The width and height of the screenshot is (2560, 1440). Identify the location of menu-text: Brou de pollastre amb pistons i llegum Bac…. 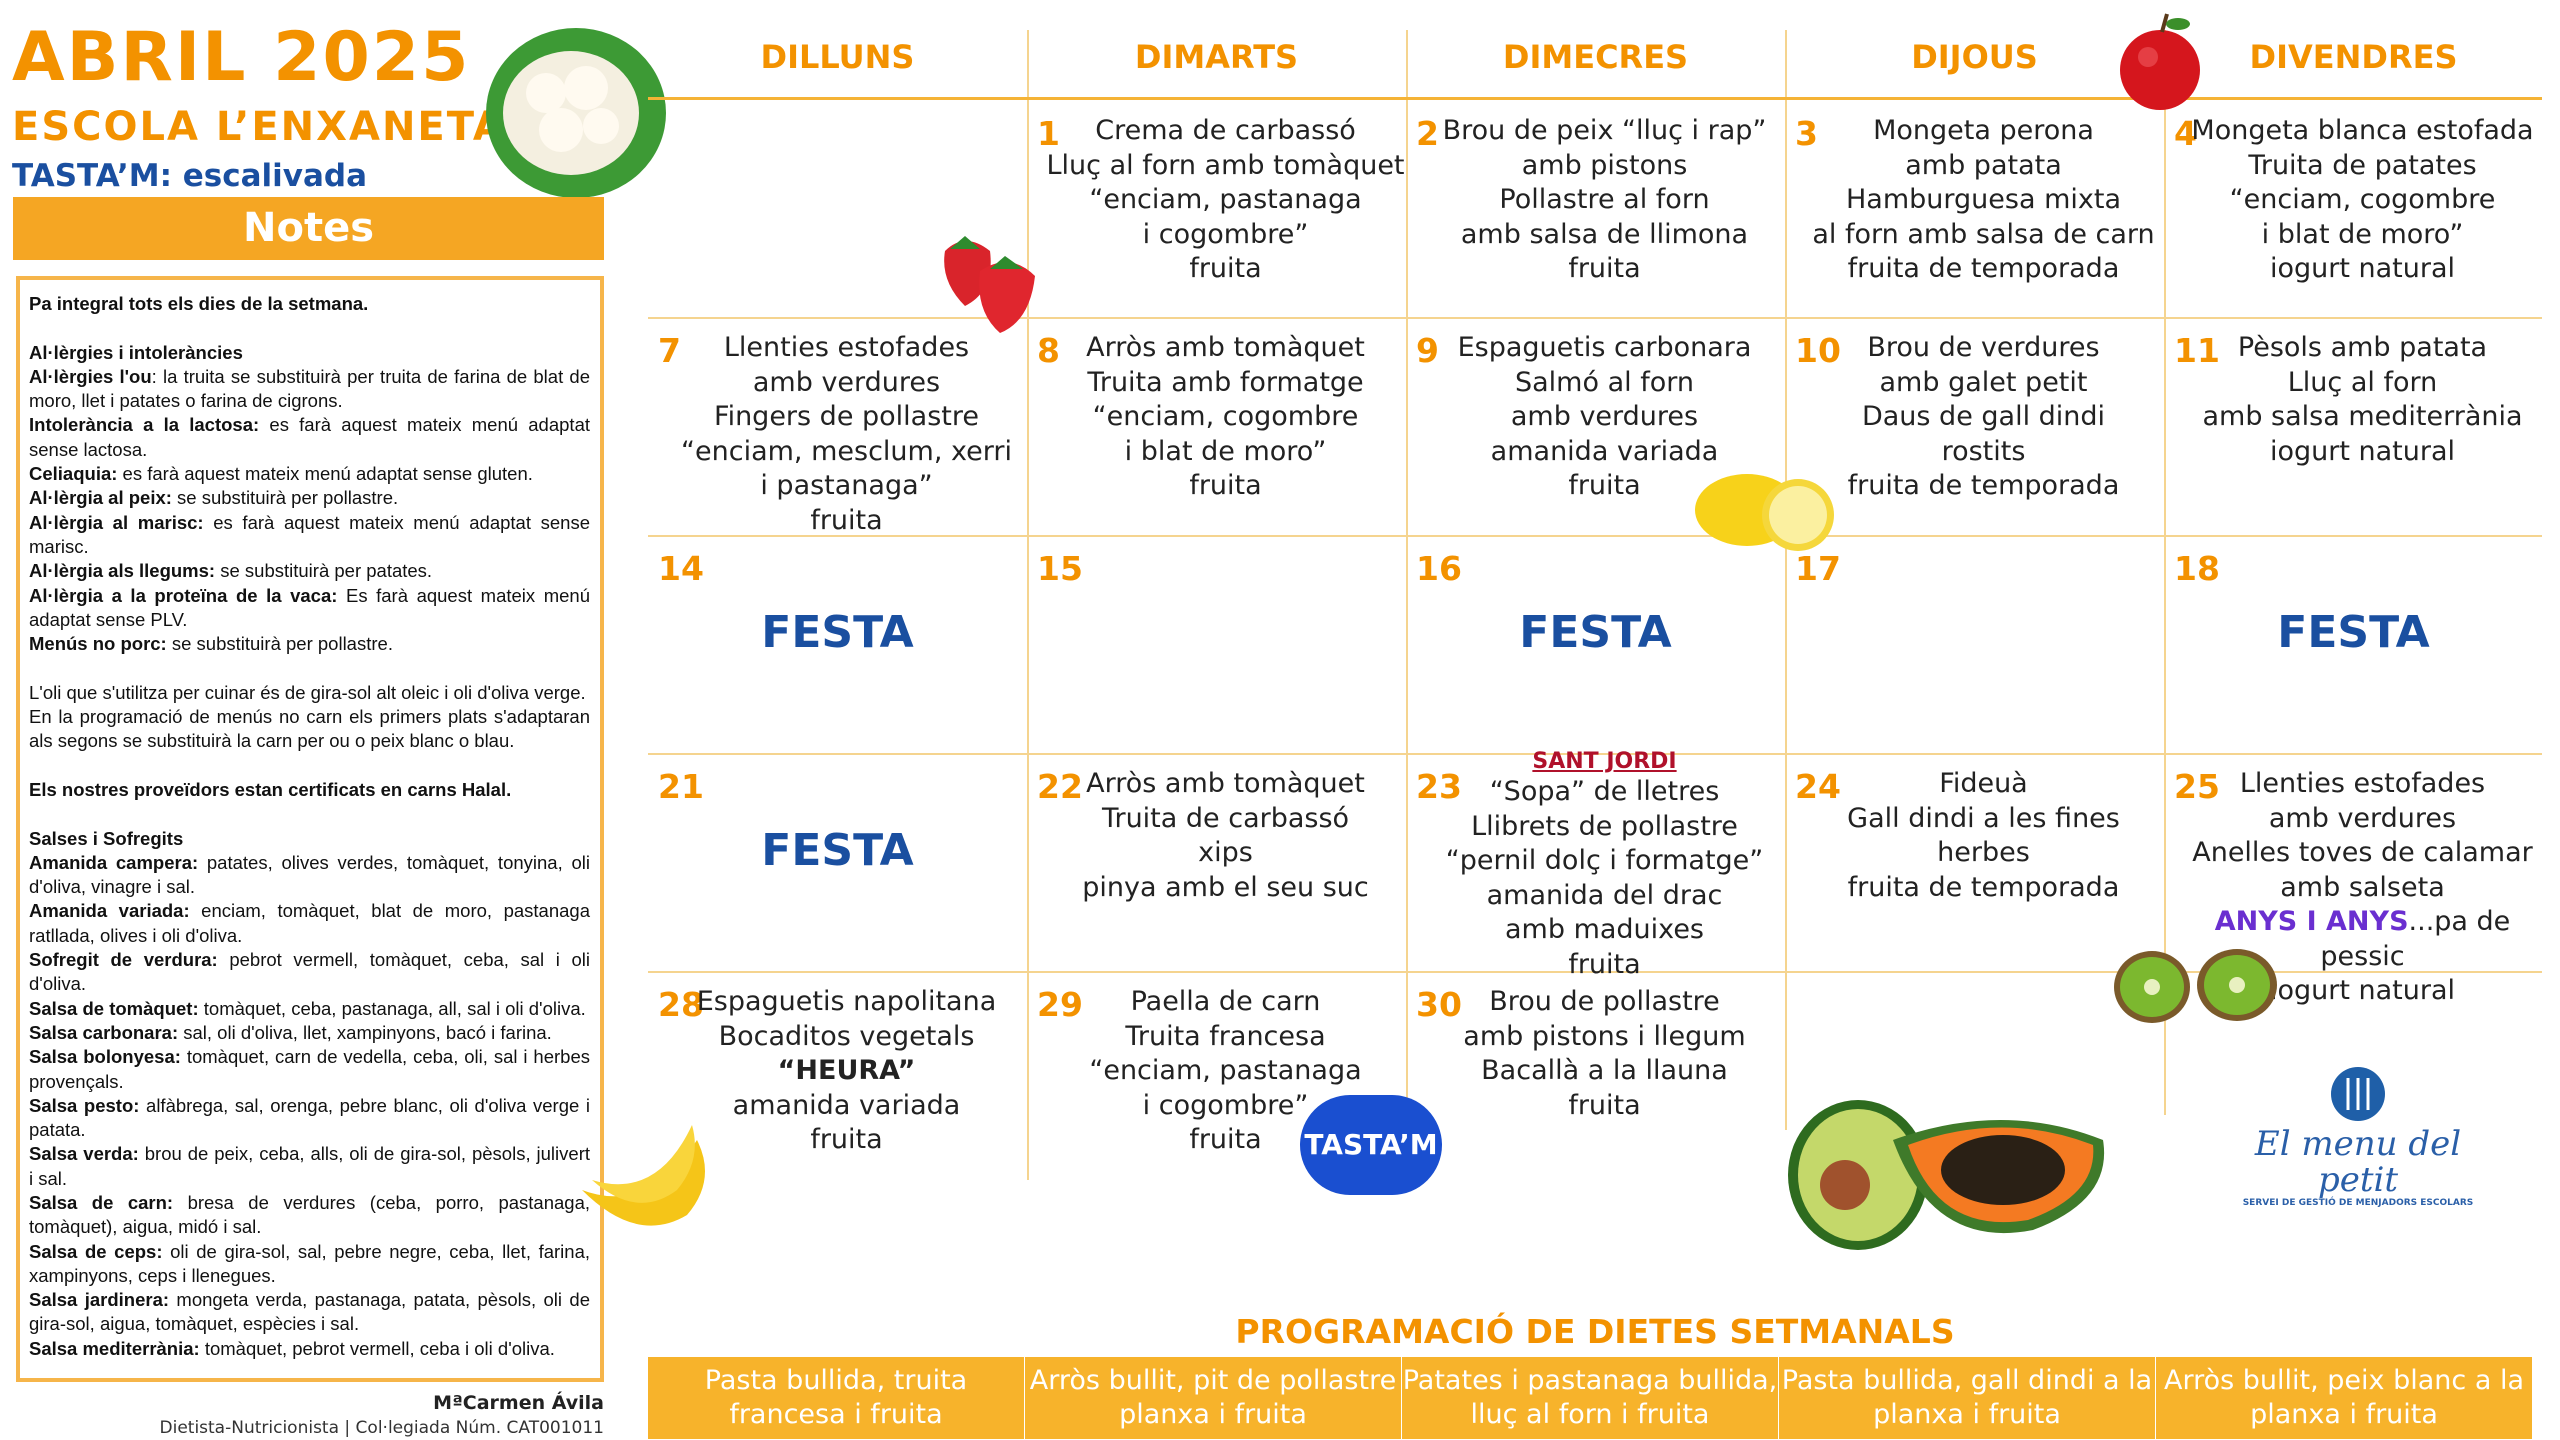
(1595, 1054).